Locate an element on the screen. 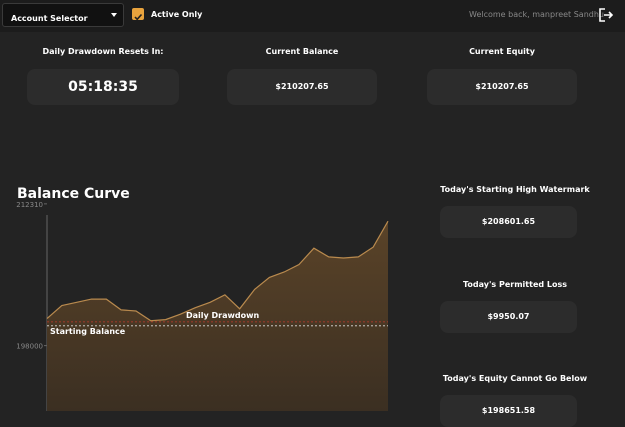  side-label: Today's Permitted Loss is located at coordinates (515, 284).